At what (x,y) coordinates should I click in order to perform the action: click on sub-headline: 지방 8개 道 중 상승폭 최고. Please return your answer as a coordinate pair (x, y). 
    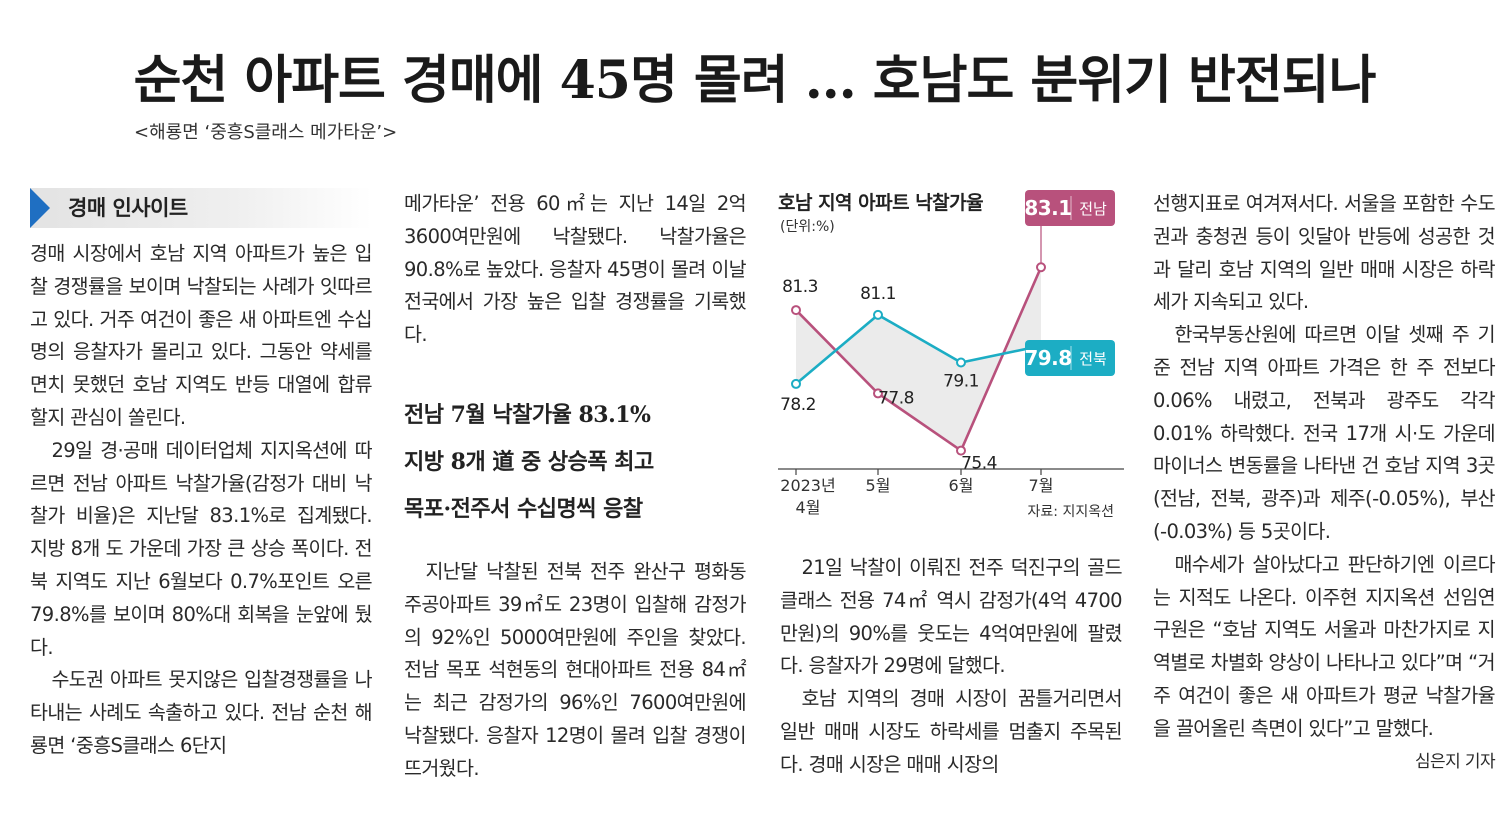
    Looking at the image, I should click on (529, 462).